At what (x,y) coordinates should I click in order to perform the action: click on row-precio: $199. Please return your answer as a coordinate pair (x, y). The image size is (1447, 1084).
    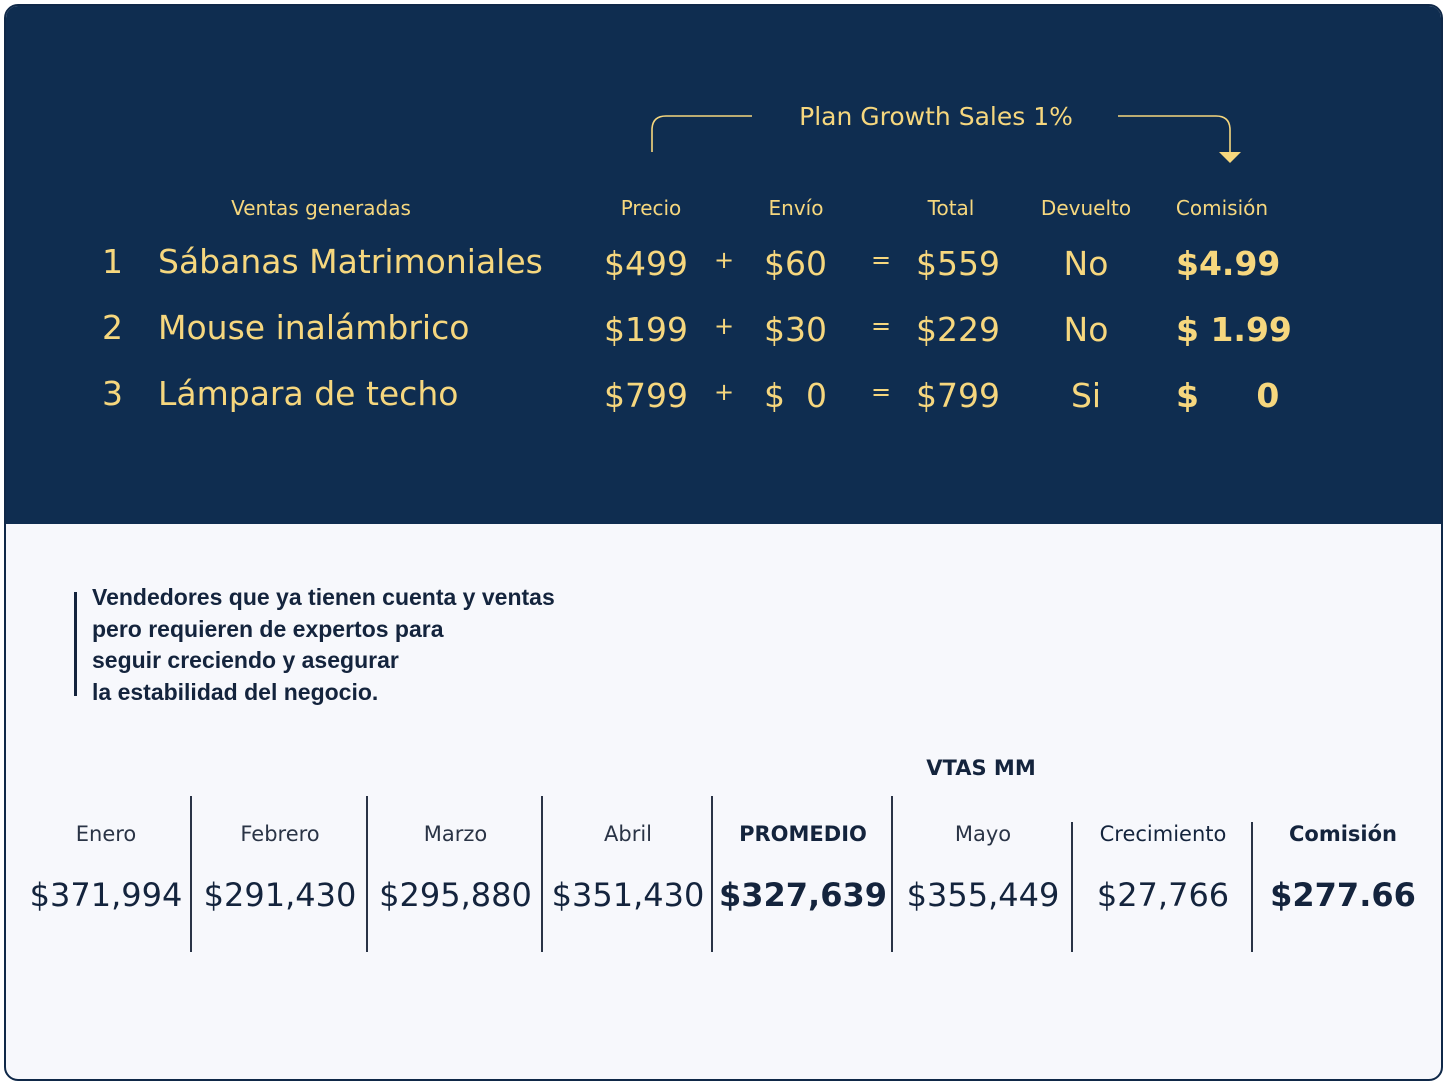
    Looking at the image, I should click on (646, 329).